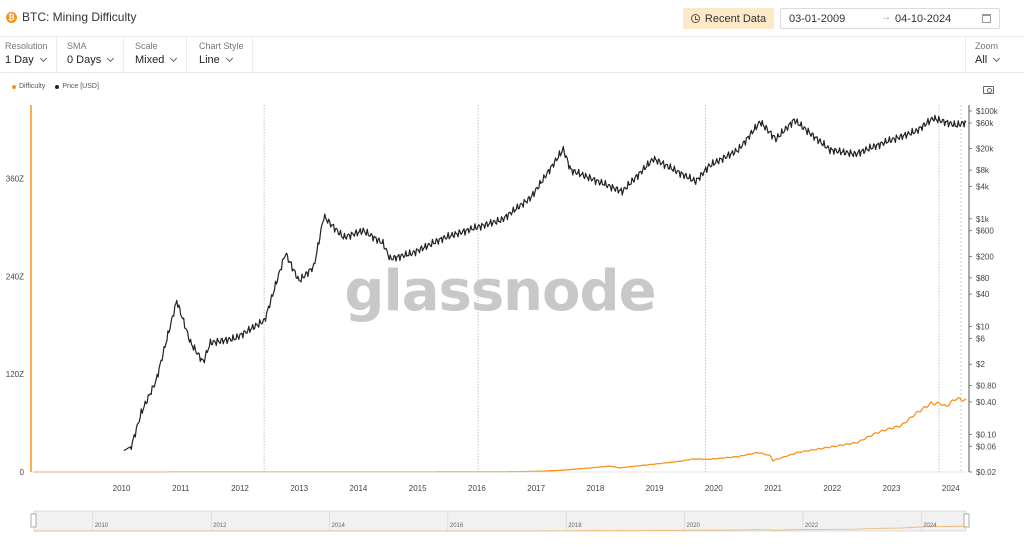  I want to click on range-navigator: 2010 2012 2014 2016 2018 2020 2022 2024, so click(500, 521).